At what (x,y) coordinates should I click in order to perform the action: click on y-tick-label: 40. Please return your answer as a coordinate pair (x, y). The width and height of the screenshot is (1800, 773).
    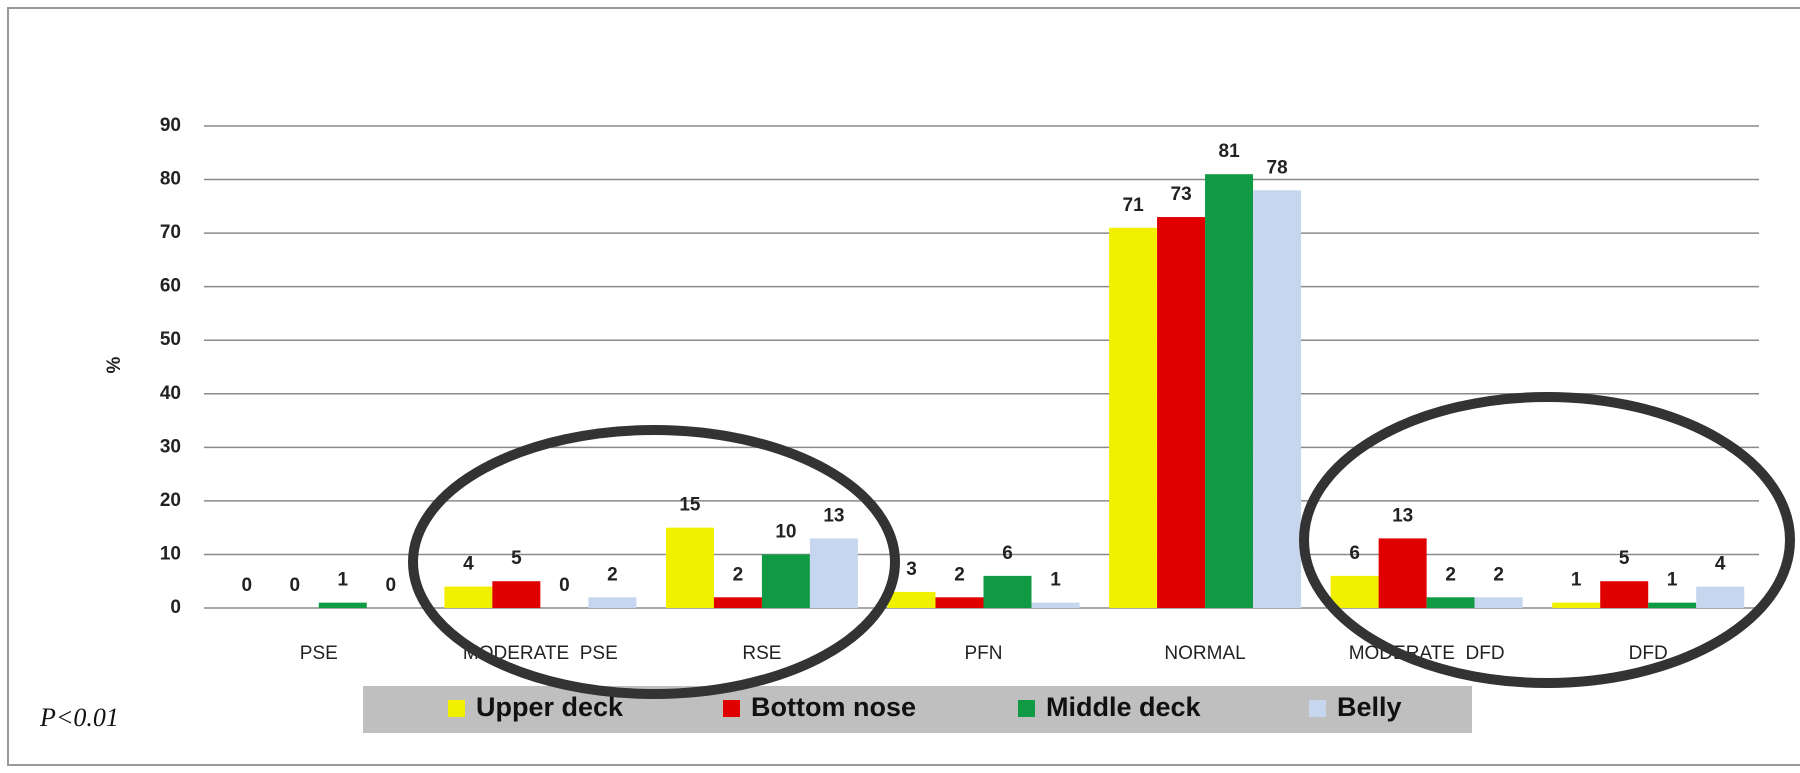
    Looking at the image, I should click on (170, 393).